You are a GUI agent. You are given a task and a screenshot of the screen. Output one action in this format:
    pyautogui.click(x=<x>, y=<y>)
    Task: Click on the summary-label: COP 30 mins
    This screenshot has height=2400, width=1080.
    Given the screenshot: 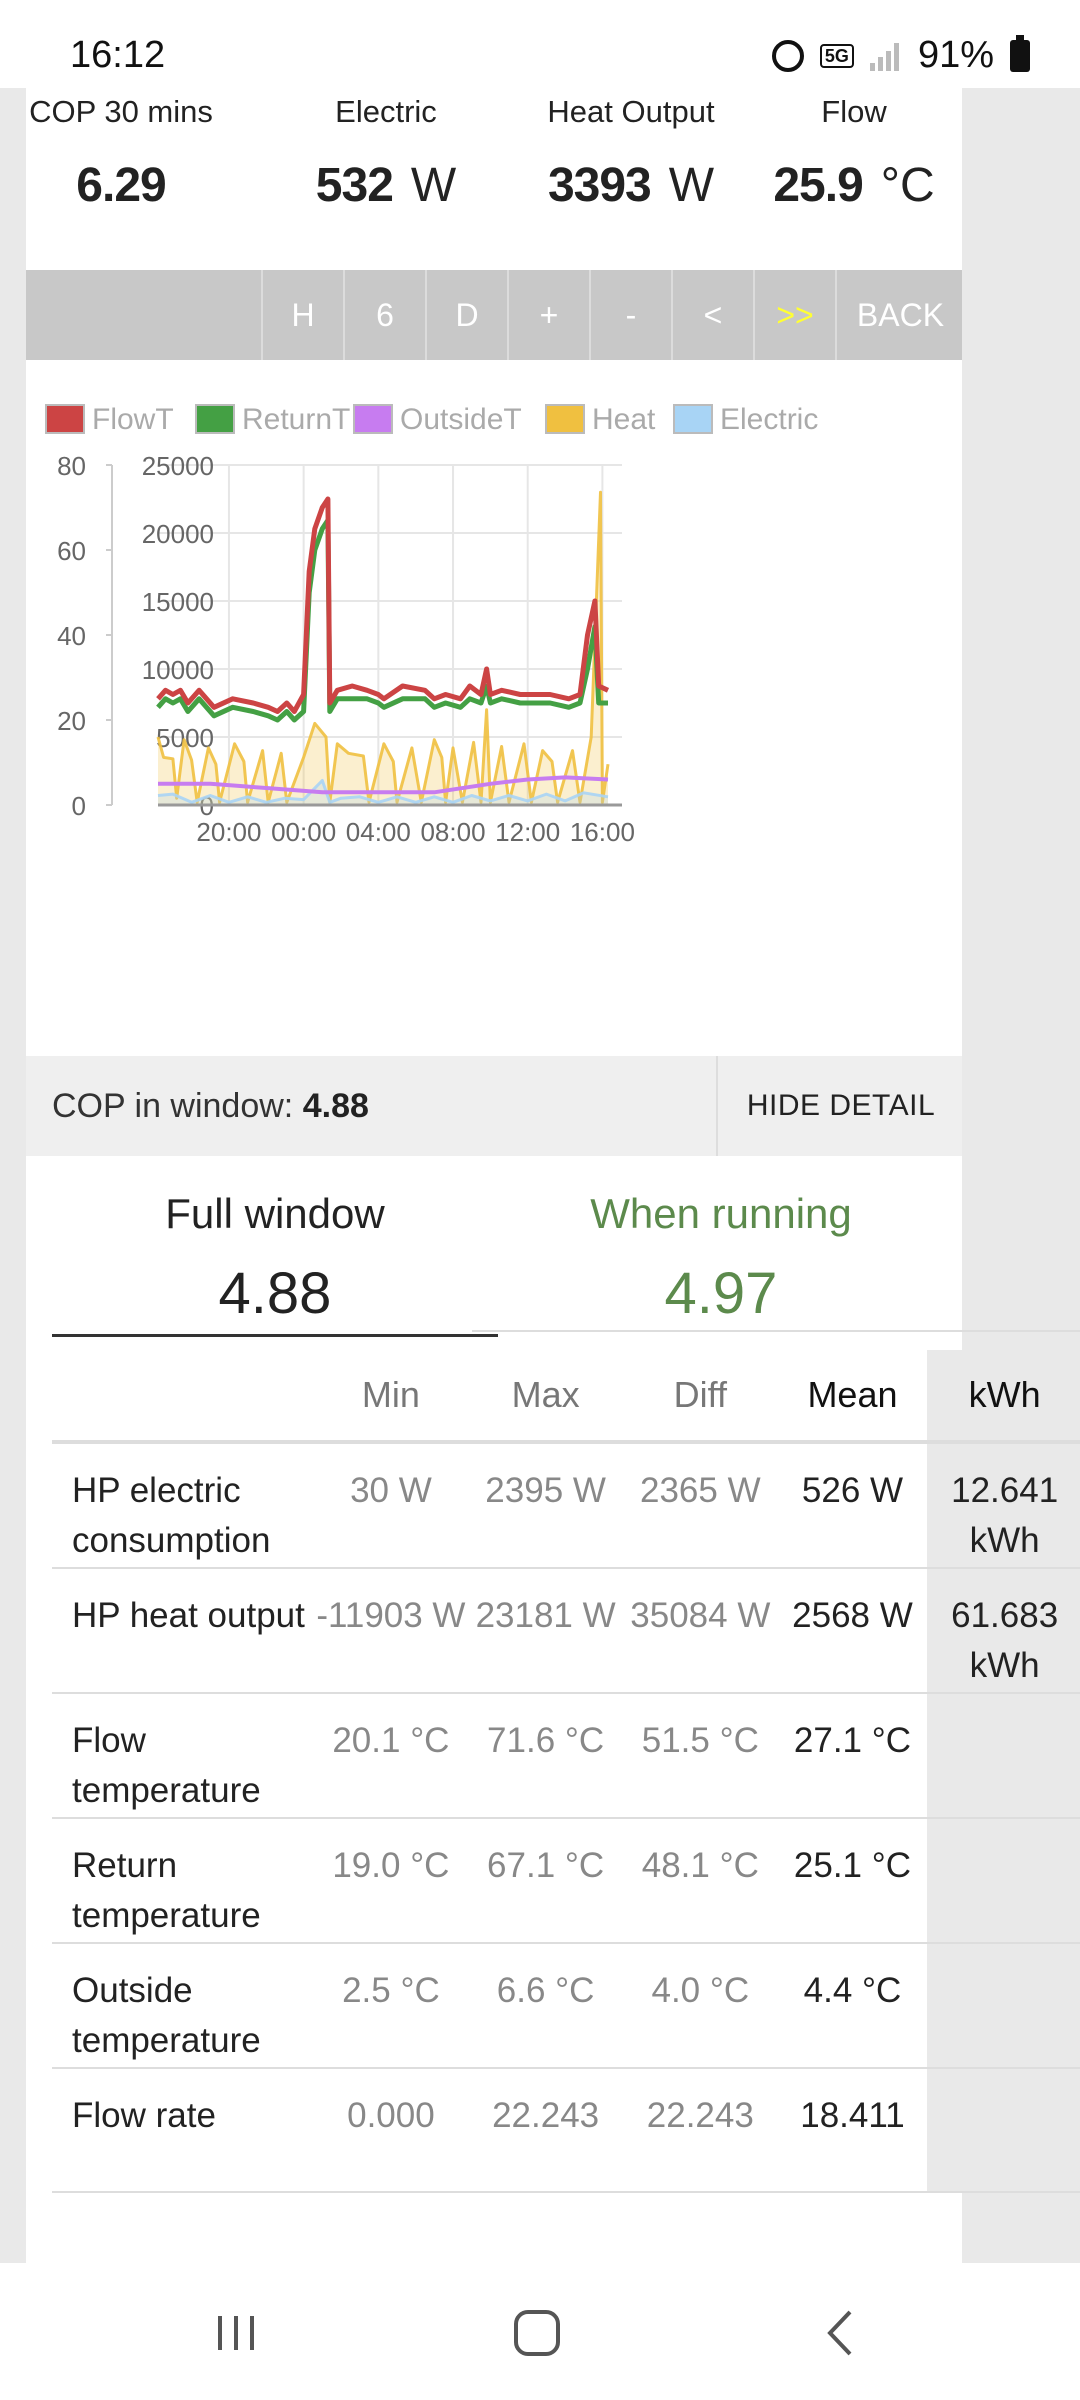 What is the action you would take?
    pyautogui.click(x=121, y=111)
    